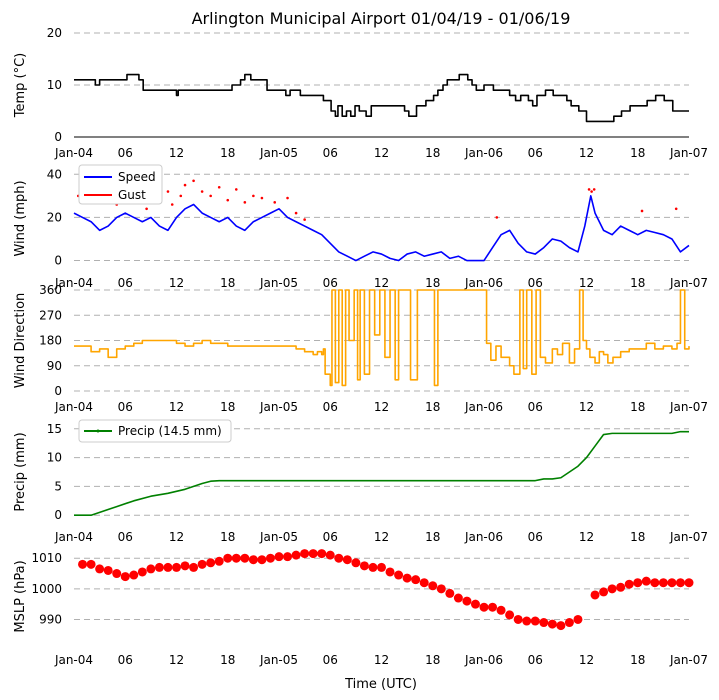 This screenshot has height=700, width=719. I want to click on direction-xtick-label: 18, so click(432, 407).